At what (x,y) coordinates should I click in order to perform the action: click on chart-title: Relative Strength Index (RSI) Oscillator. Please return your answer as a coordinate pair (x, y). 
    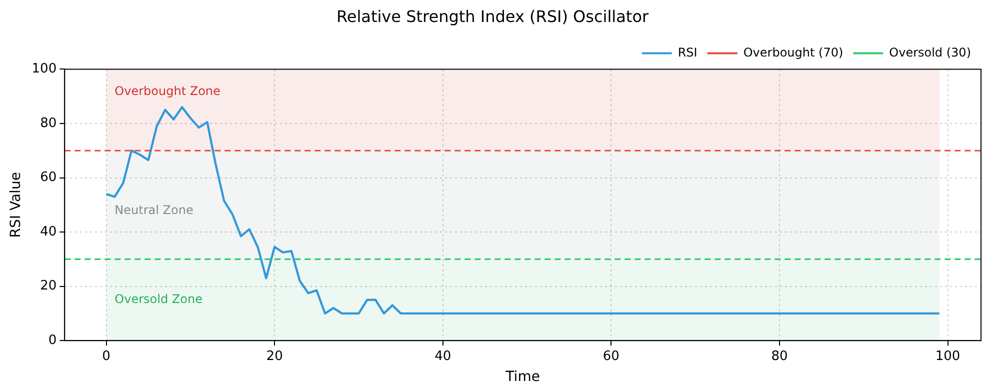
    Looking at the image, I should click on (492, 16).